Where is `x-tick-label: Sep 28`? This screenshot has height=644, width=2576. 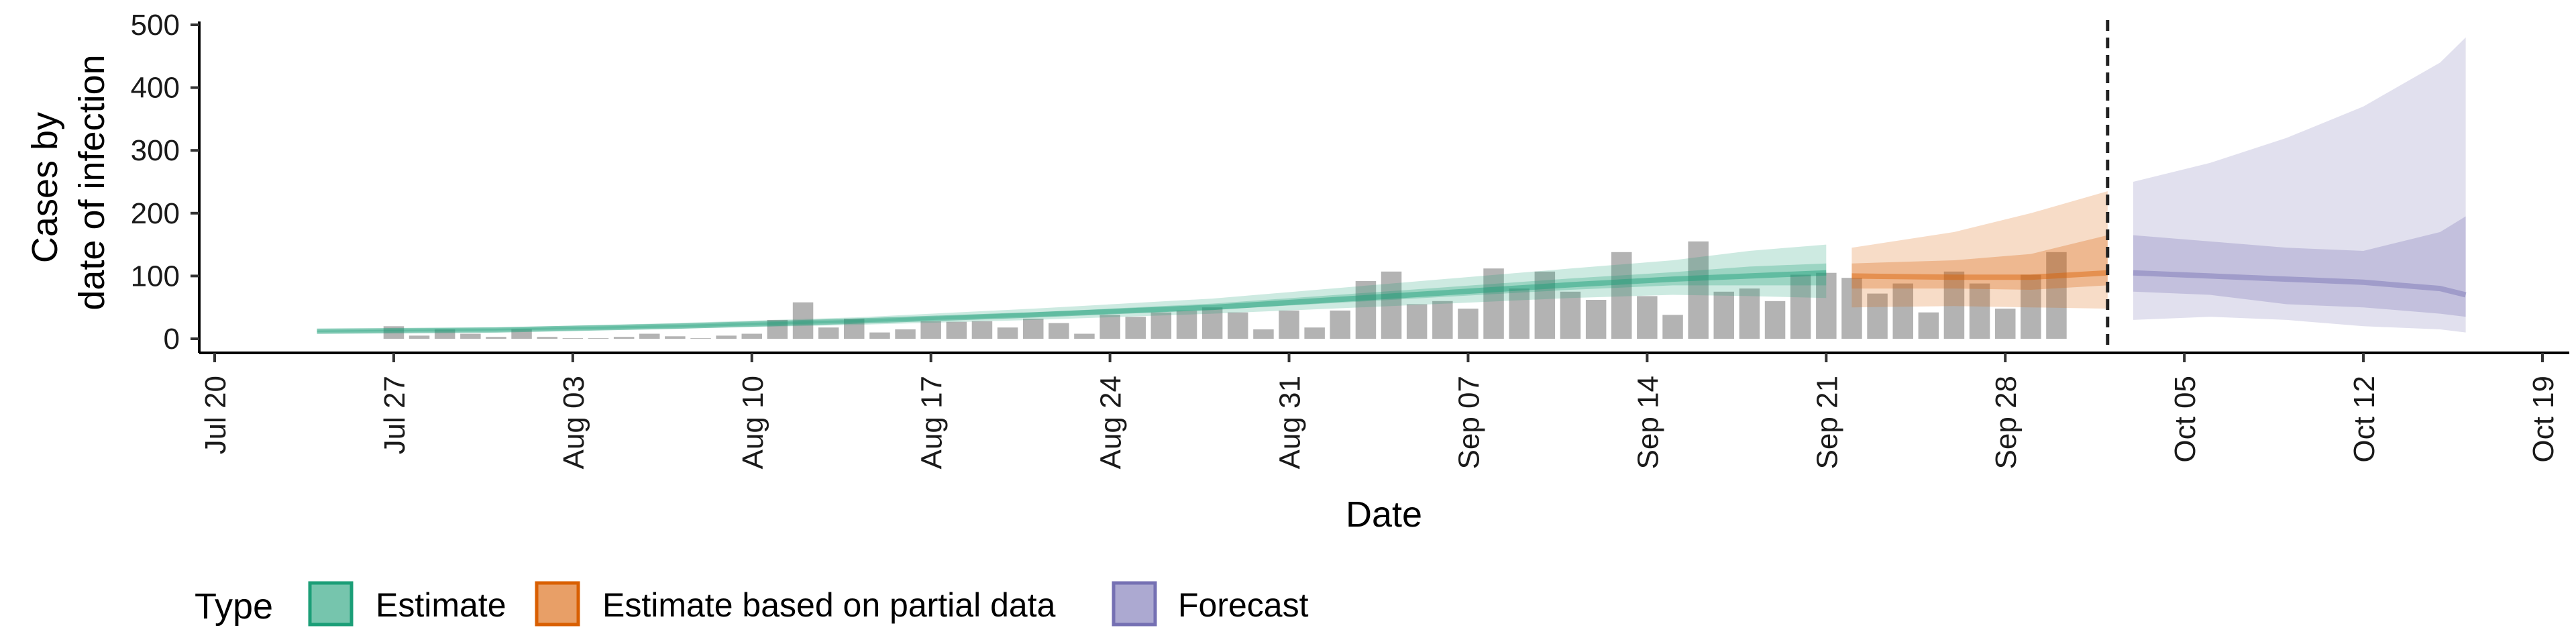 x-tick-label: Sep 28 is located at coordinates (2006, 422).